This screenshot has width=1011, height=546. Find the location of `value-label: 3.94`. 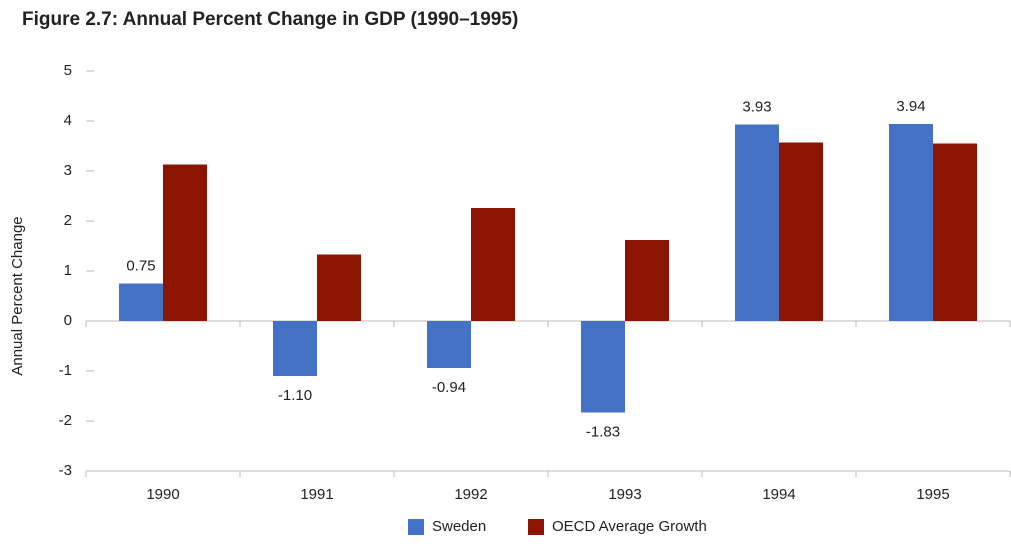

value-label: 3.94 is located at coordinates (910, 106).